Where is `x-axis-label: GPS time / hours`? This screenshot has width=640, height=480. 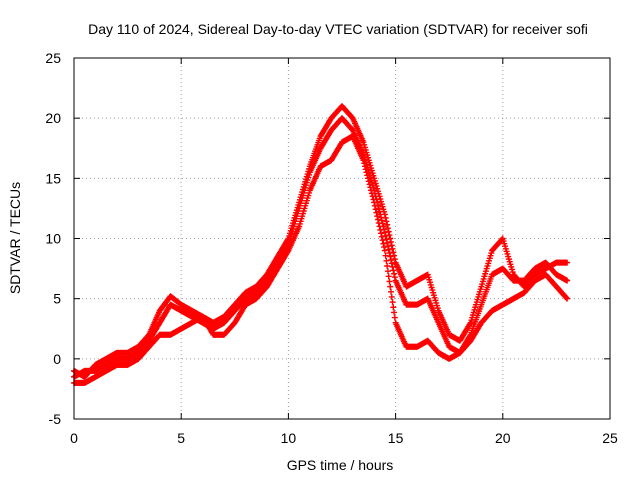 x-axis-label: GPS time / hours is located at coordinates (340, 465).